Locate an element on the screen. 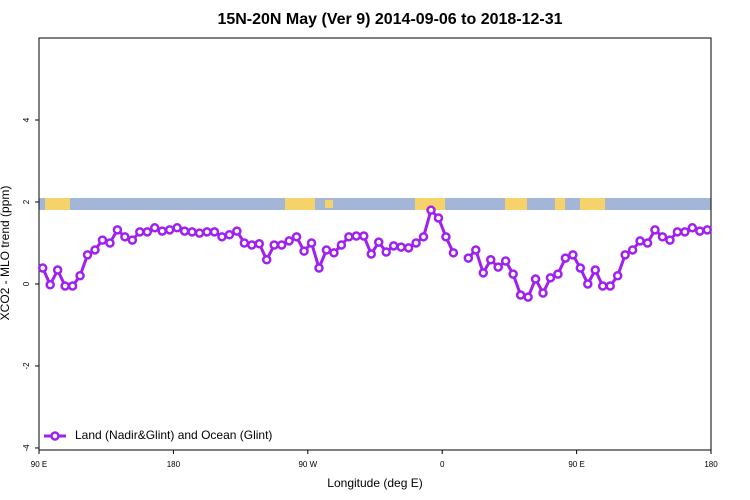  map-strip is located at coordinates (375, 204).